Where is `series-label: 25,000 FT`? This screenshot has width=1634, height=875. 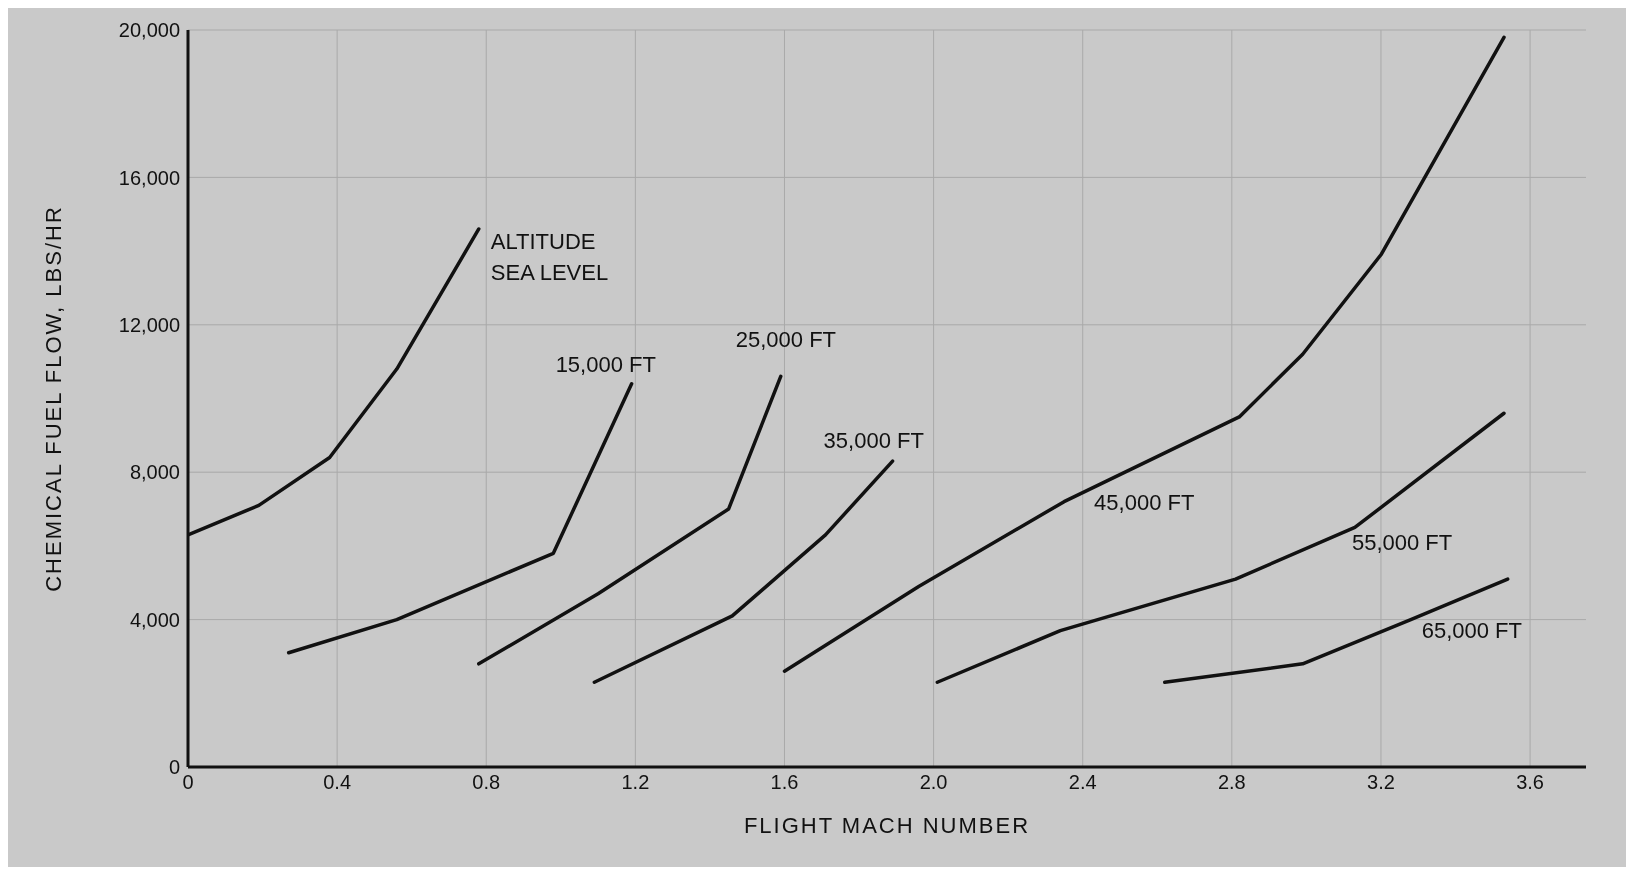
series-label: 25,000 FT is located at coordinates (786, 340).